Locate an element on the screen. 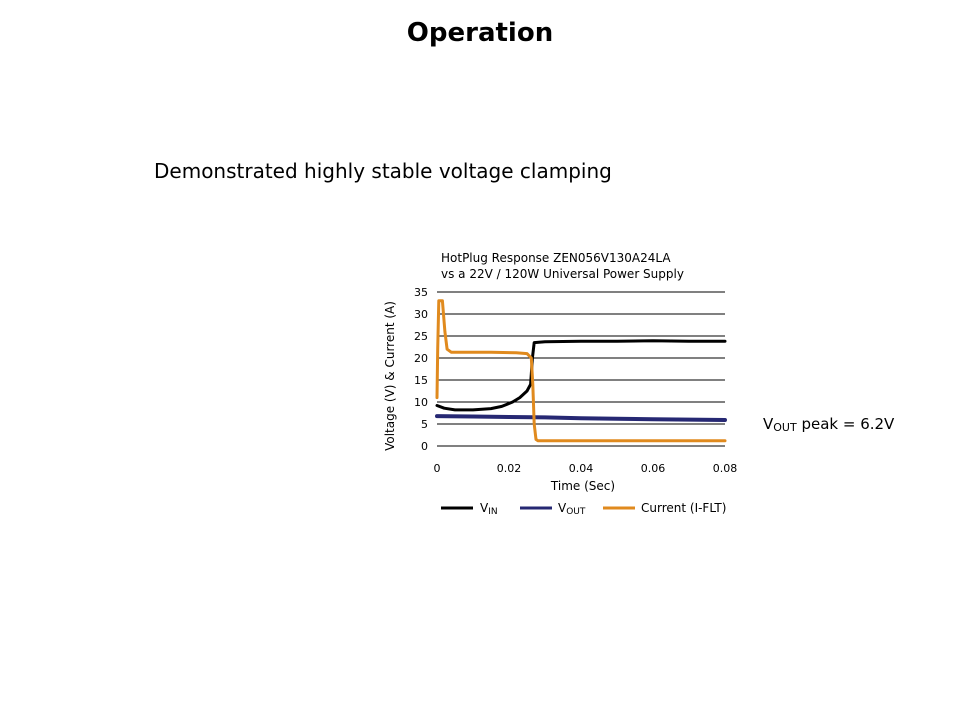 Image resolution: width=960 pixels, height=720 pixels. y-tick-label: 25 is located at coordinates (421, 336).